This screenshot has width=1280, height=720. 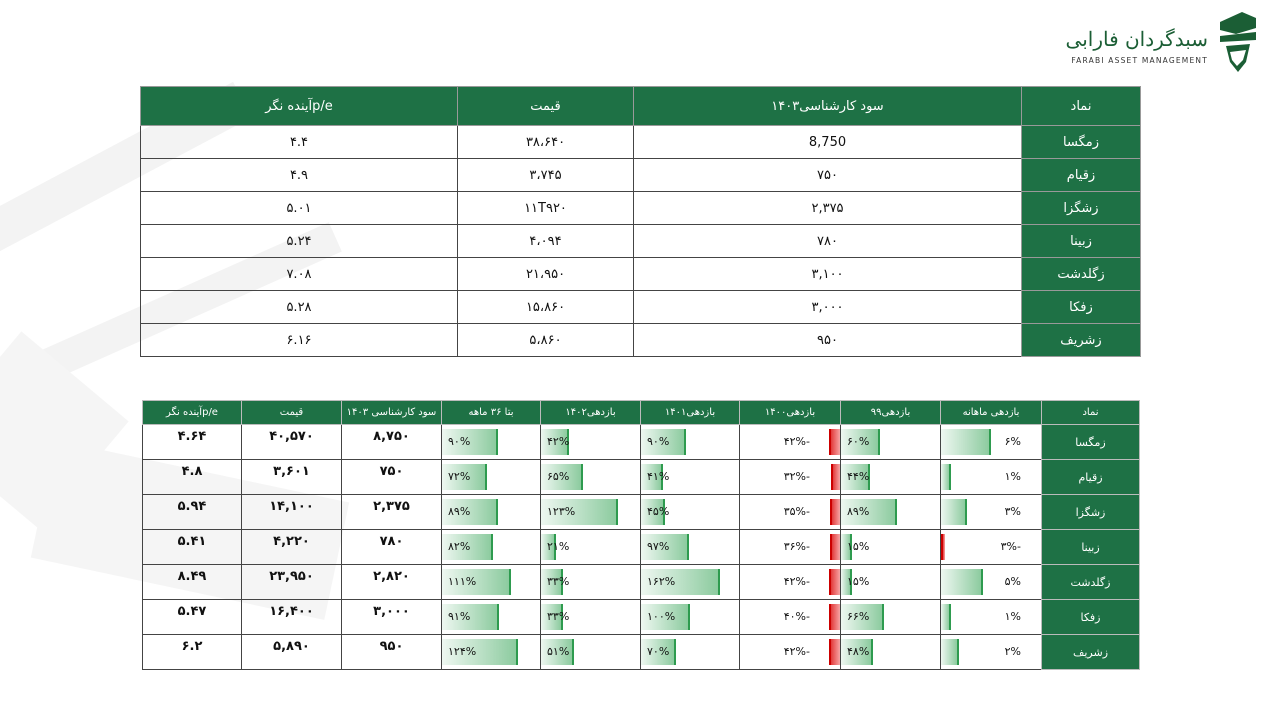 What do you see at coordinates (690, 477) in the screenshot?
I see `return-1401-cell: ۴۱%` at bounding box center [690, 477].